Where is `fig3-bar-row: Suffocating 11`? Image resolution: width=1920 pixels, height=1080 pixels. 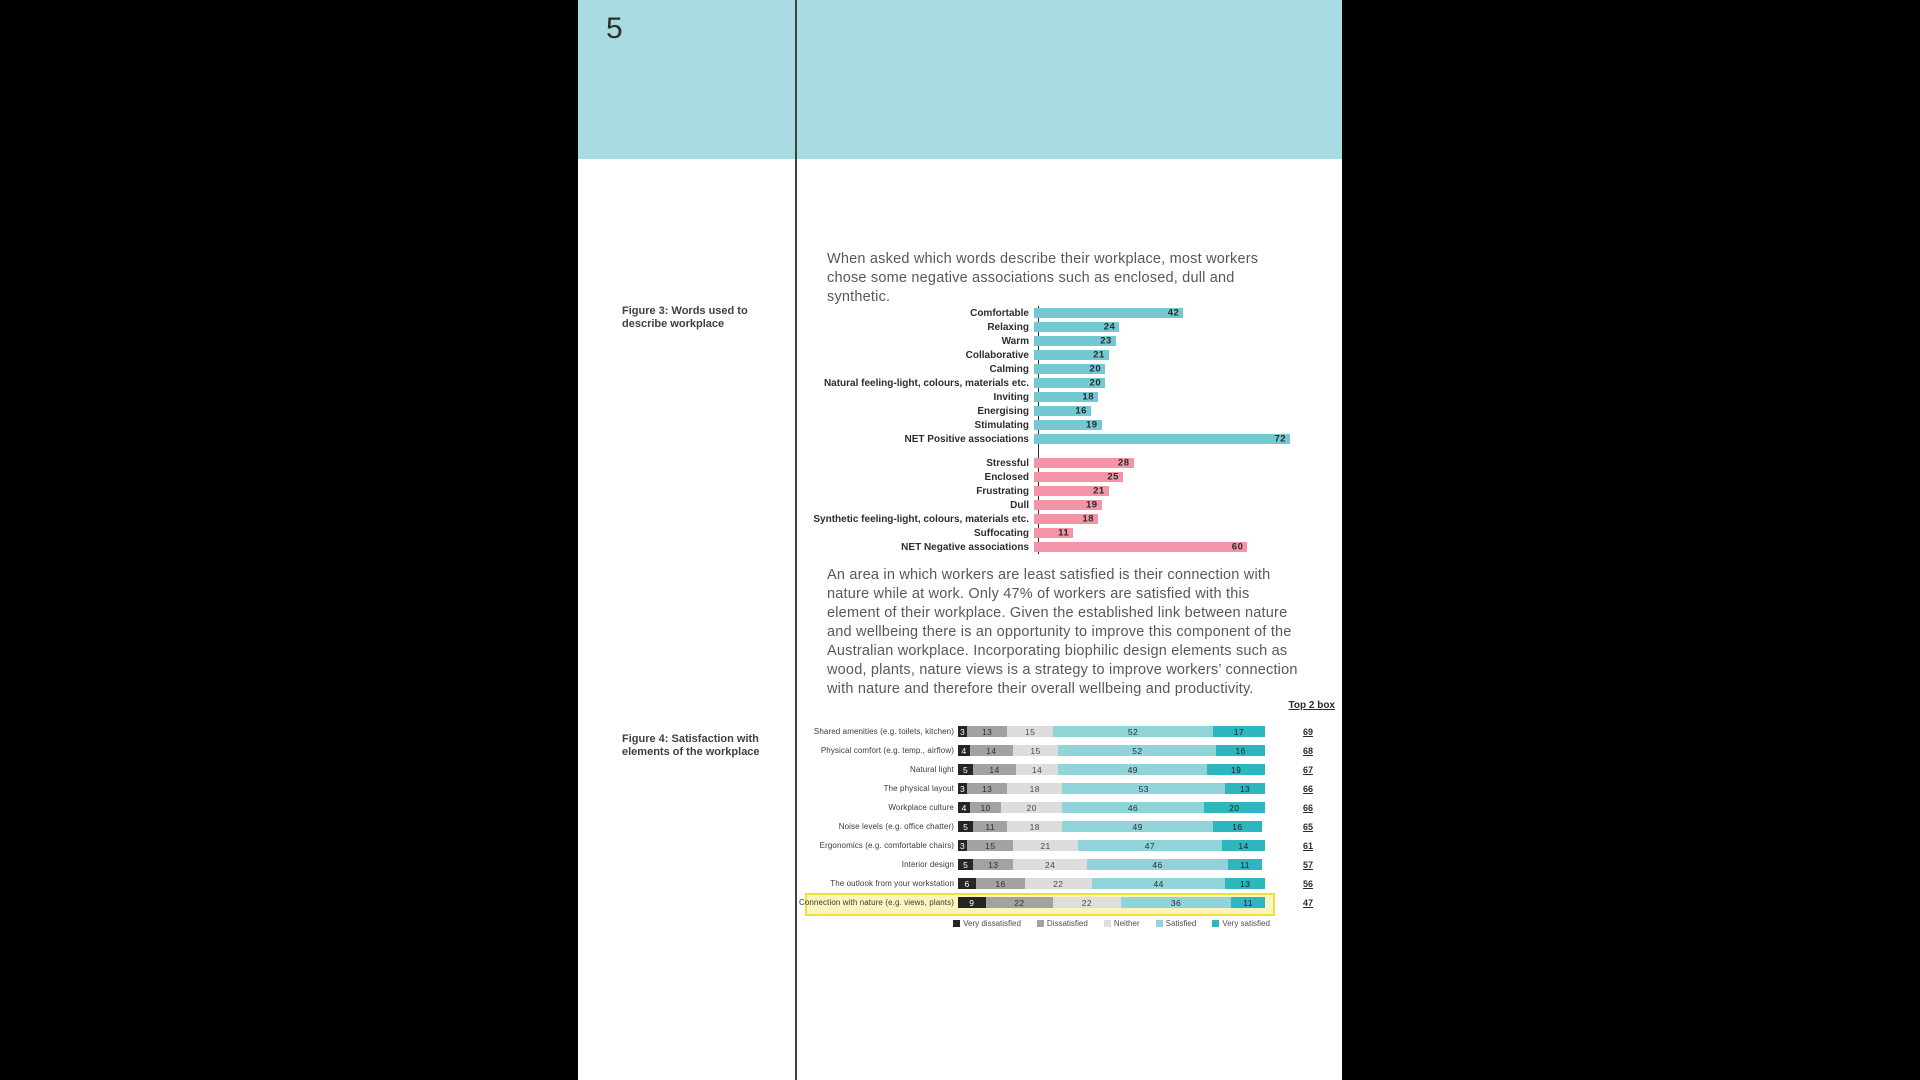
fig3-bar-row: Suffocating 11 is located at coordinates (1073, 533).